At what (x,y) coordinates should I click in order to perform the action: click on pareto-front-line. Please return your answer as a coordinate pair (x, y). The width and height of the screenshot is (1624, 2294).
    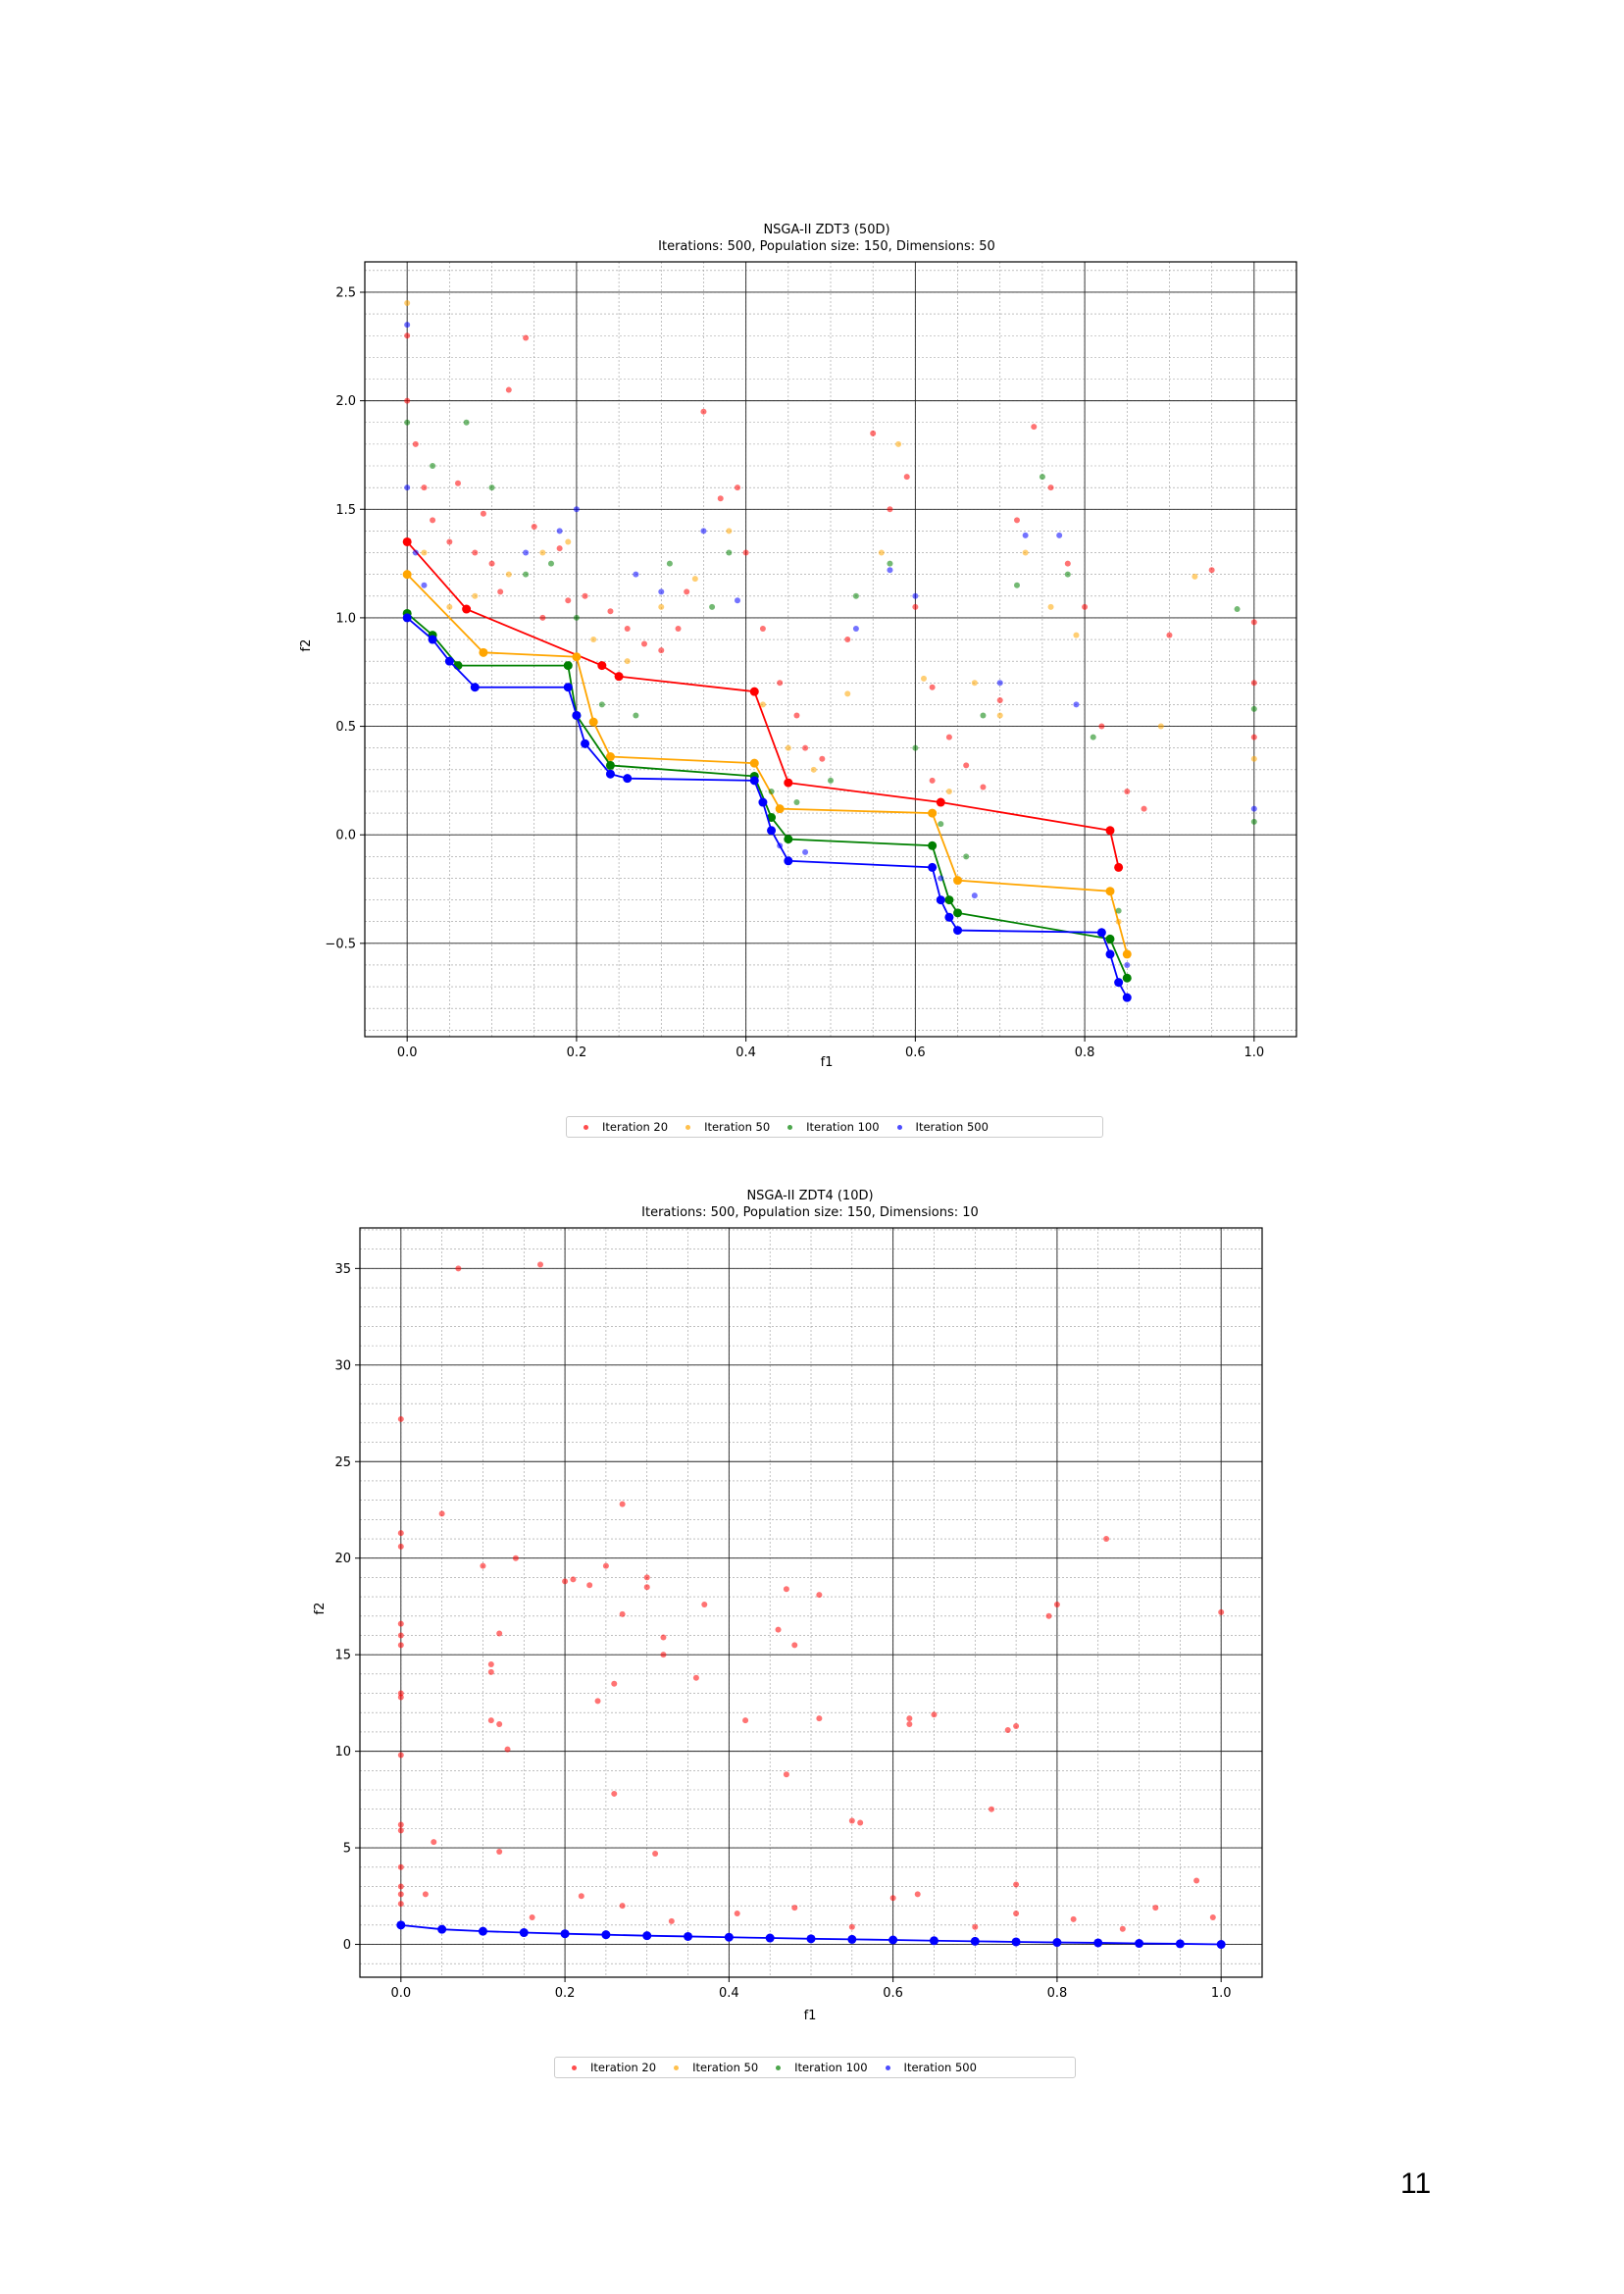
    Looking at the image, I should click on (767, 764).